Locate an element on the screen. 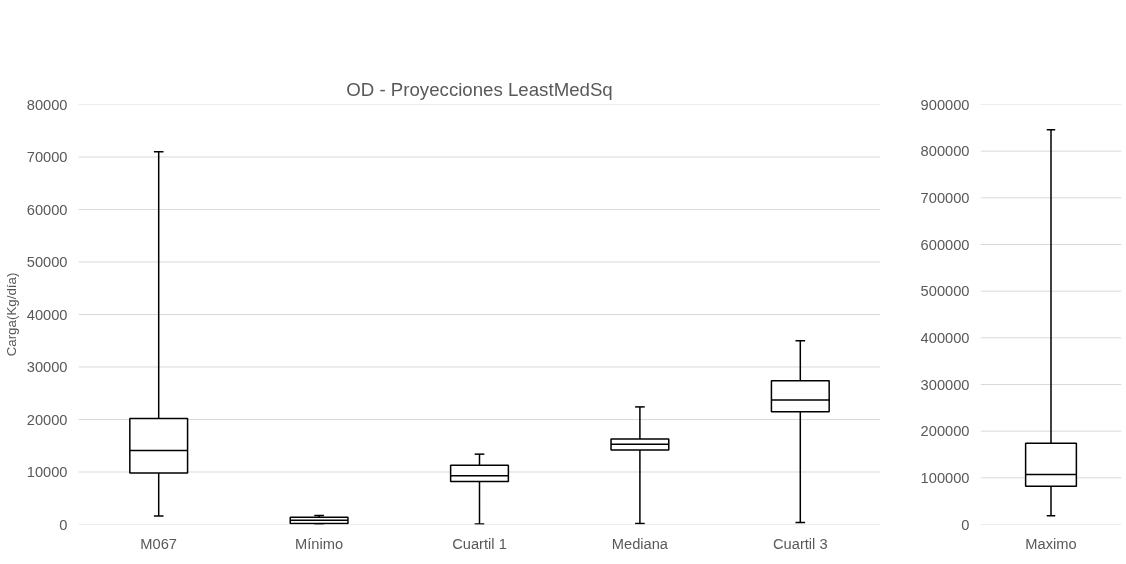  x-tick-label: Maximo is located at coordinates (1051, 543).